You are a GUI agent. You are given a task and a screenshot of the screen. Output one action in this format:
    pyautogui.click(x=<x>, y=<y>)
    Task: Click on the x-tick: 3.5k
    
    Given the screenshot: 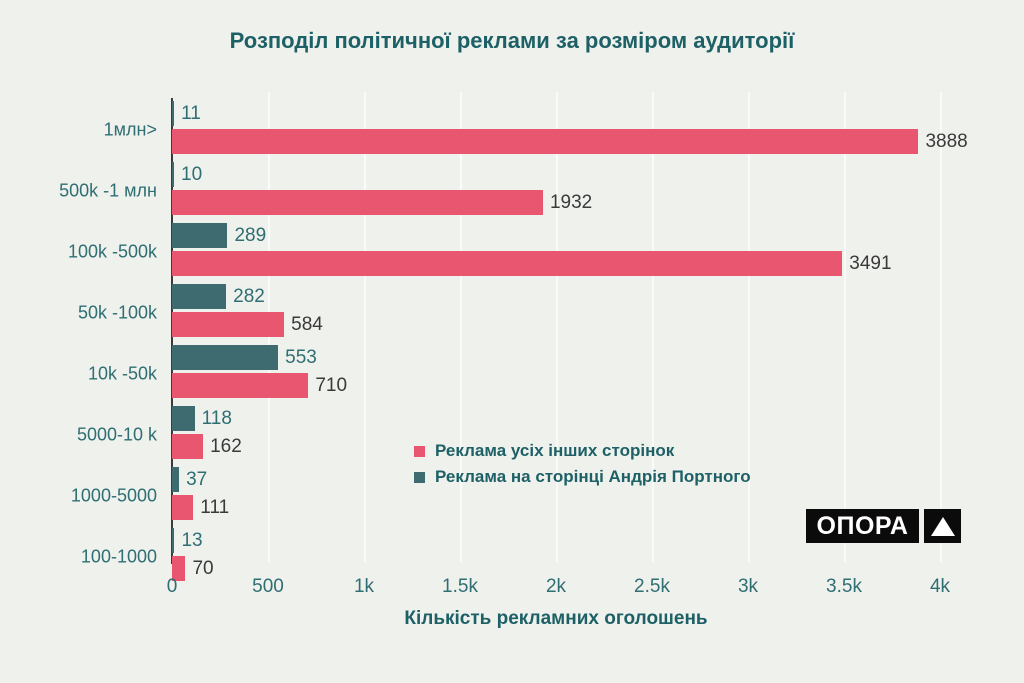 What is the action you would take?
    pyautogui.click(x=844, y=586)
    